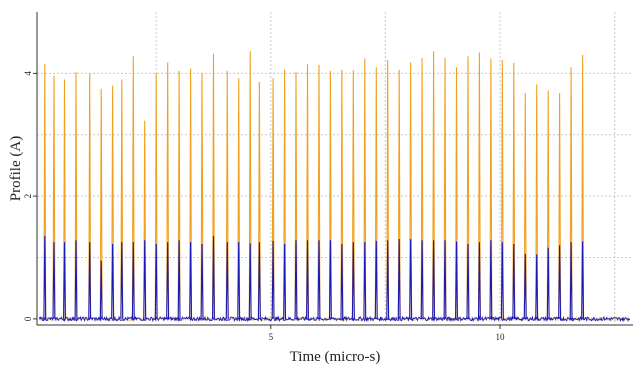 The height and width of the screenshot is (367, 636). I want to click on x-tick-label: 10, so click(501, 337).